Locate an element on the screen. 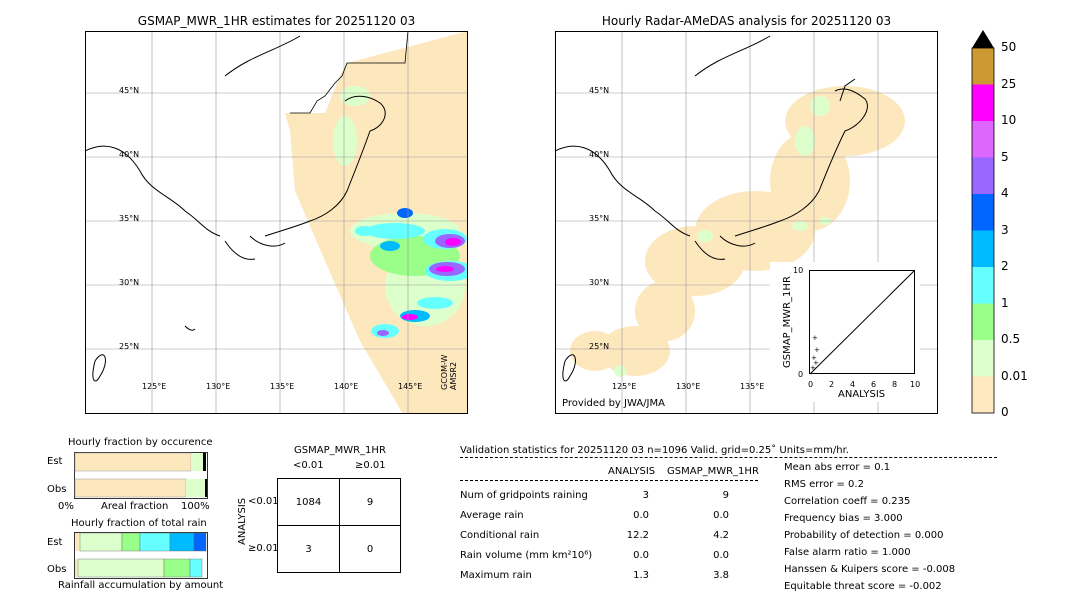 The image size is (1080, 612). validation-col-gsmap: GSMAP_MWR_1HR is located at coordinates (713, 471).